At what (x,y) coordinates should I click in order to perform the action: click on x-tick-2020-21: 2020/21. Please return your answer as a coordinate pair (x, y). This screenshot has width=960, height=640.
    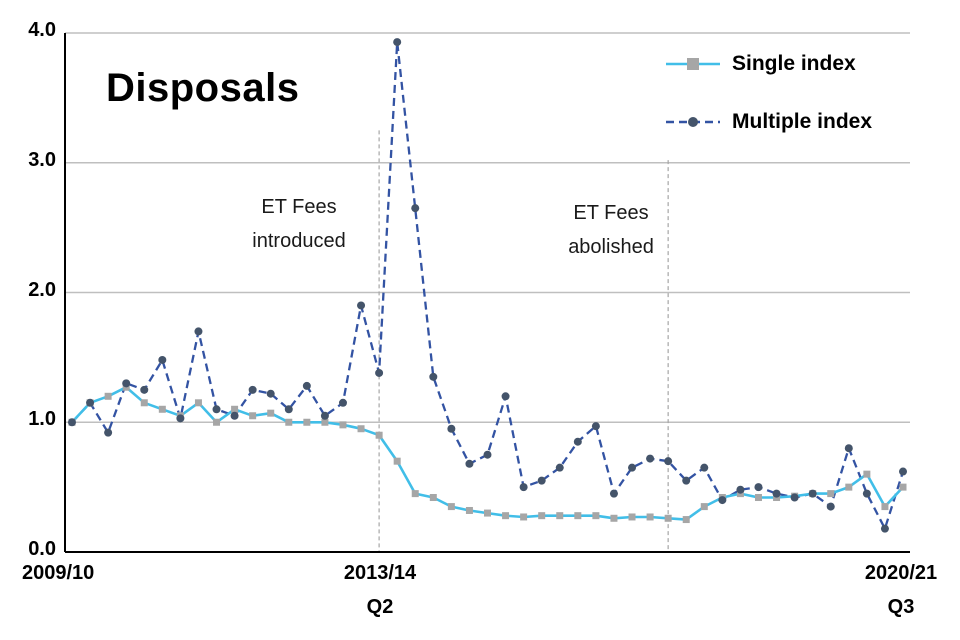
    Looking at the image, I should click on (901, 573).